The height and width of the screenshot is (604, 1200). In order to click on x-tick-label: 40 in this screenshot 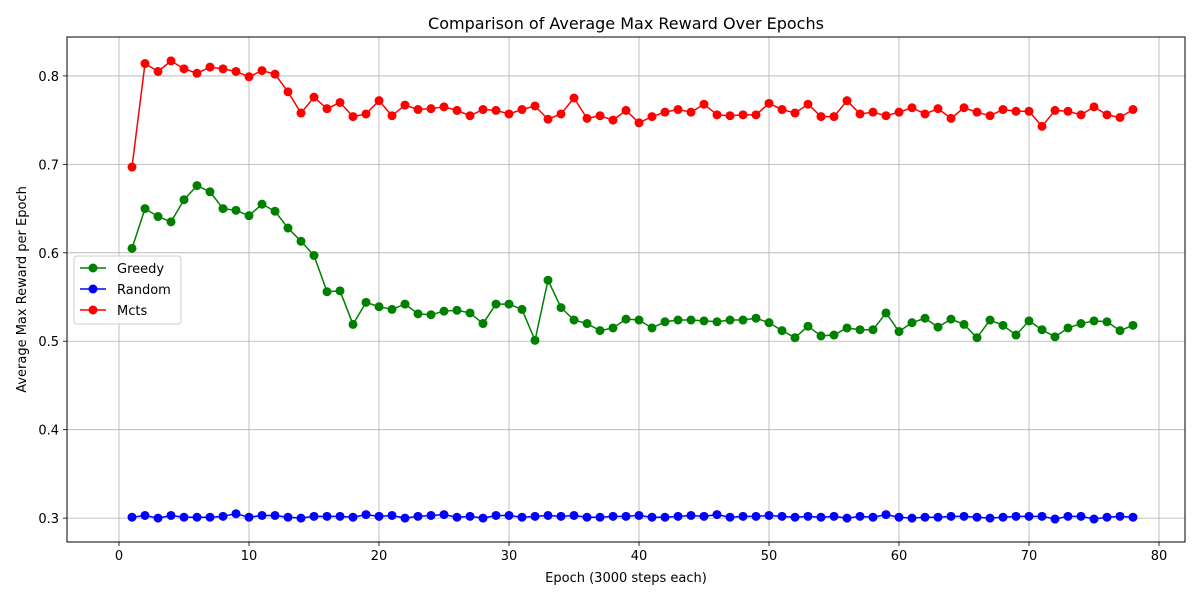, I will do `click(639, 556)`.